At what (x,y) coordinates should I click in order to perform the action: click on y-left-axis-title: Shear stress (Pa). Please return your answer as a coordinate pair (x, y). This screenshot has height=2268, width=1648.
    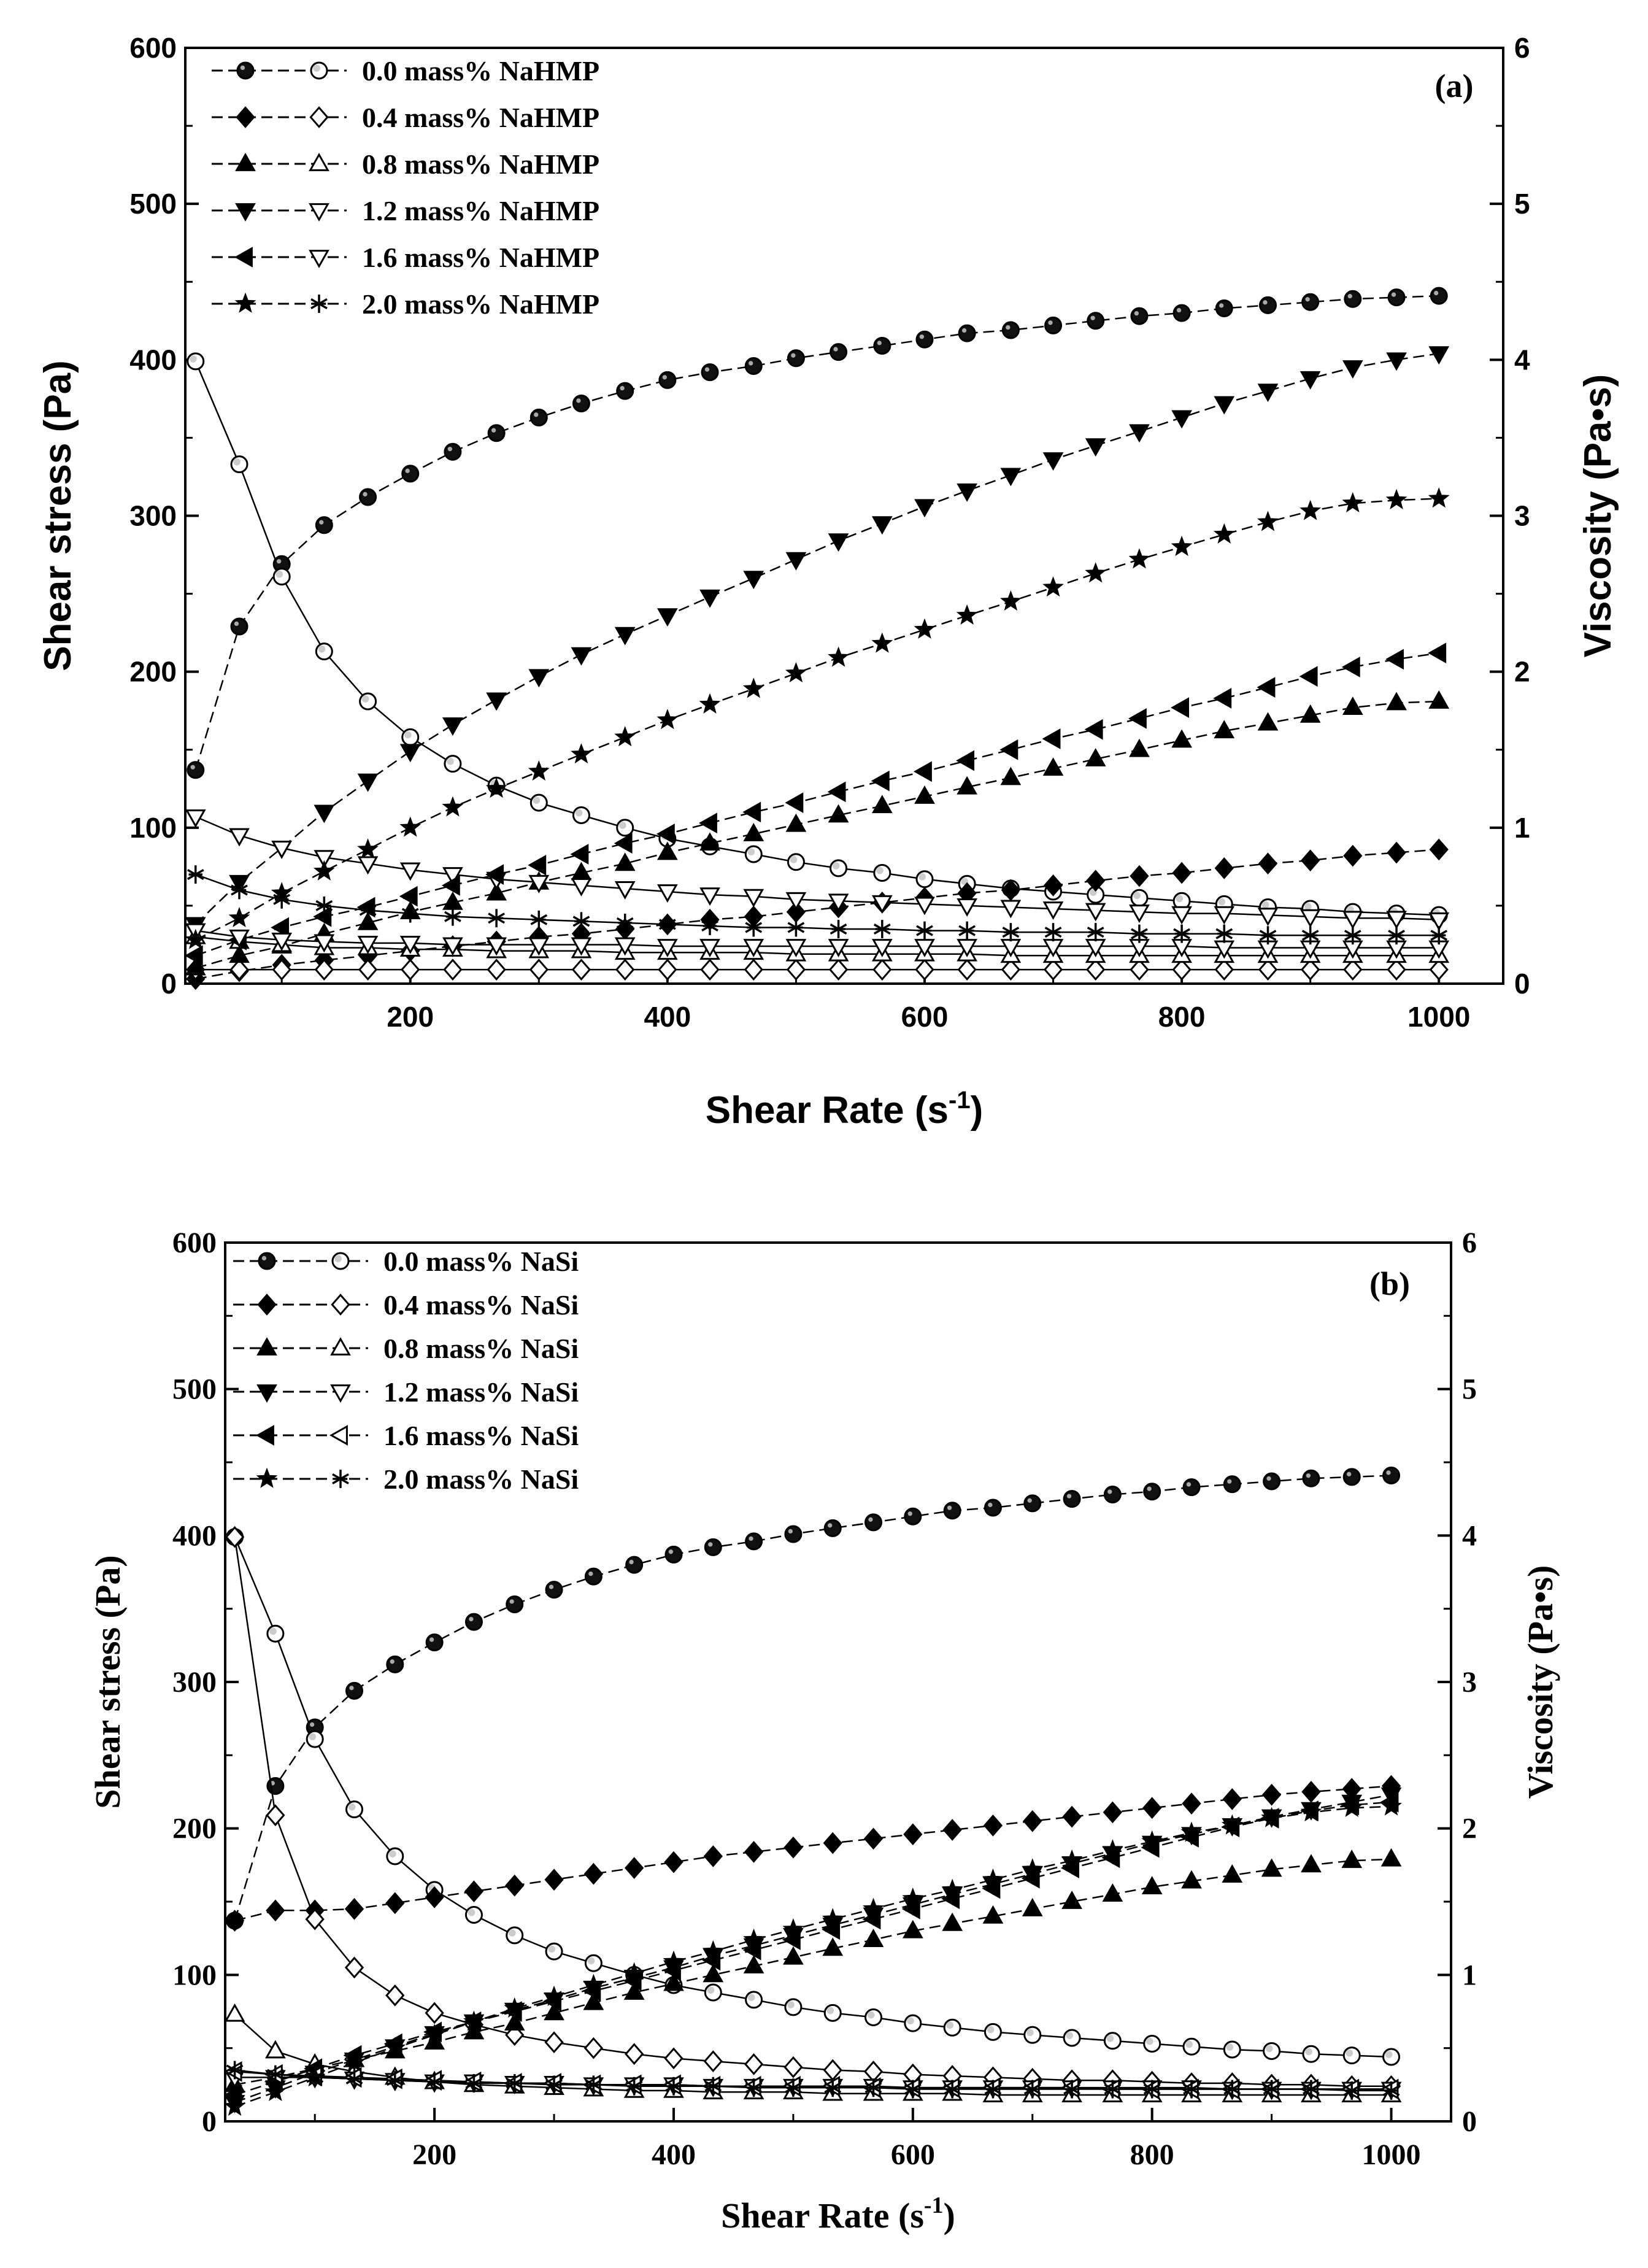
    Looking at the image, I should click on (108, 1681).